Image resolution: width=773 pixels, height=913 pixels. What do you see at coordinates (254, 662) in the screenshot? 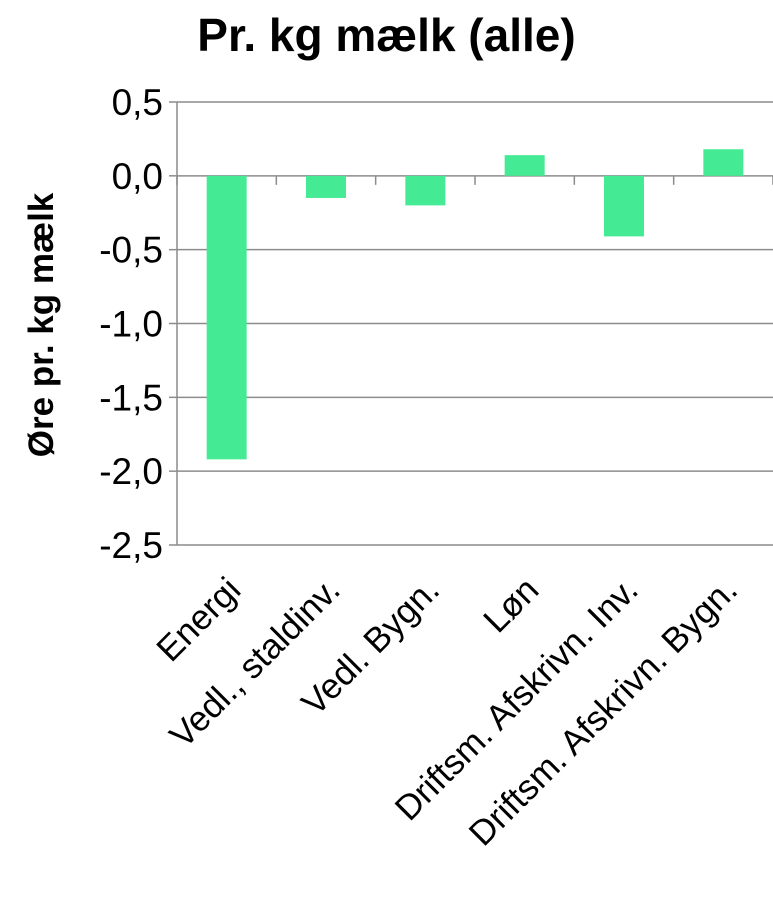
I see `x-tick-label: Vedl., staldinv.` at bounding box center [254, 662].